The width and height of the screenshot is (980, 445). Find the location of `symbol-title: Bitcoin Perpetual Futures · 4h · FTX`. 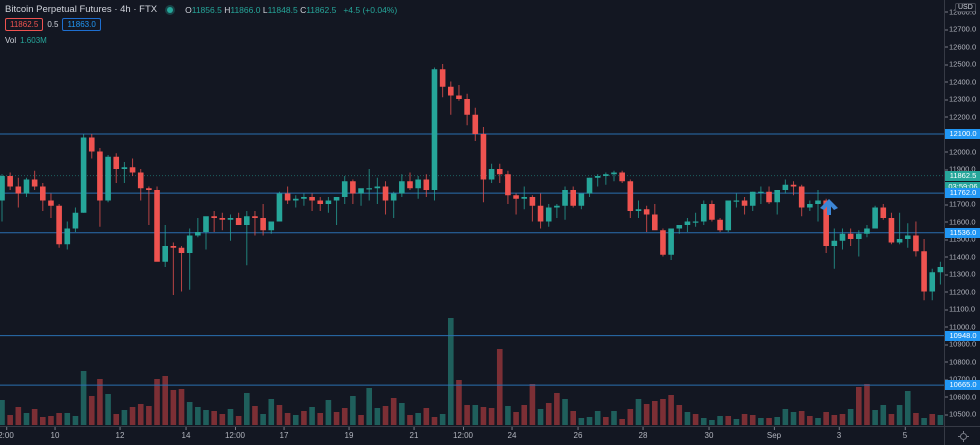

symbol-title: Bitcoin Perpetual Futures · 4h · FTX is located at coordinates (81, 9).